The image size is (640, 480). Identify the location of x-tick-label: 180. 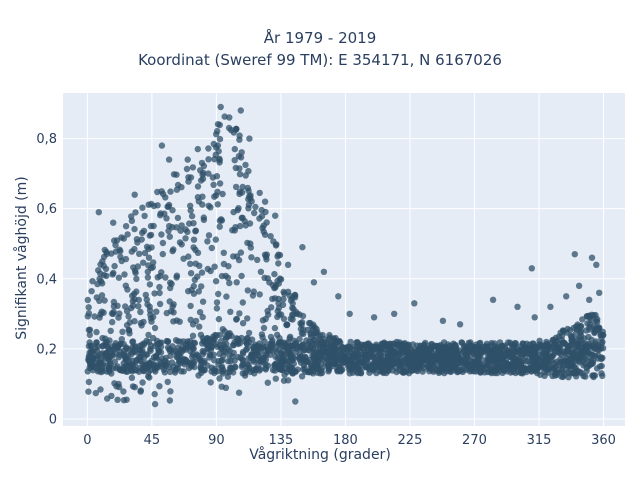
(345, 440).